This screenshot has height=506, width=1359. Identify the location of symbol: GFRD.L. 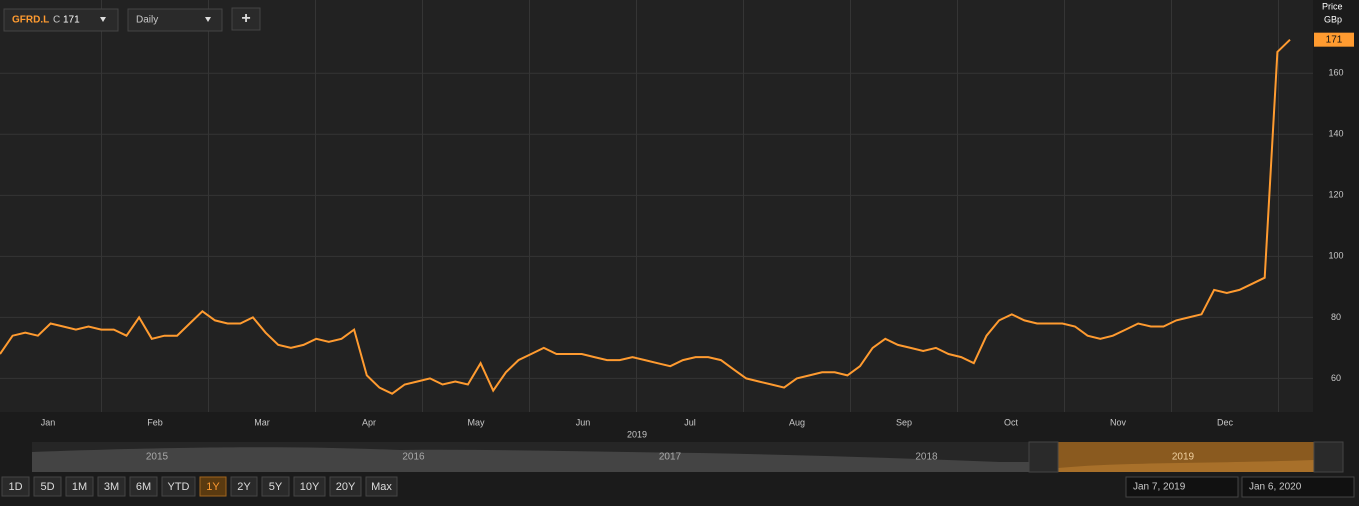
(30, 20).